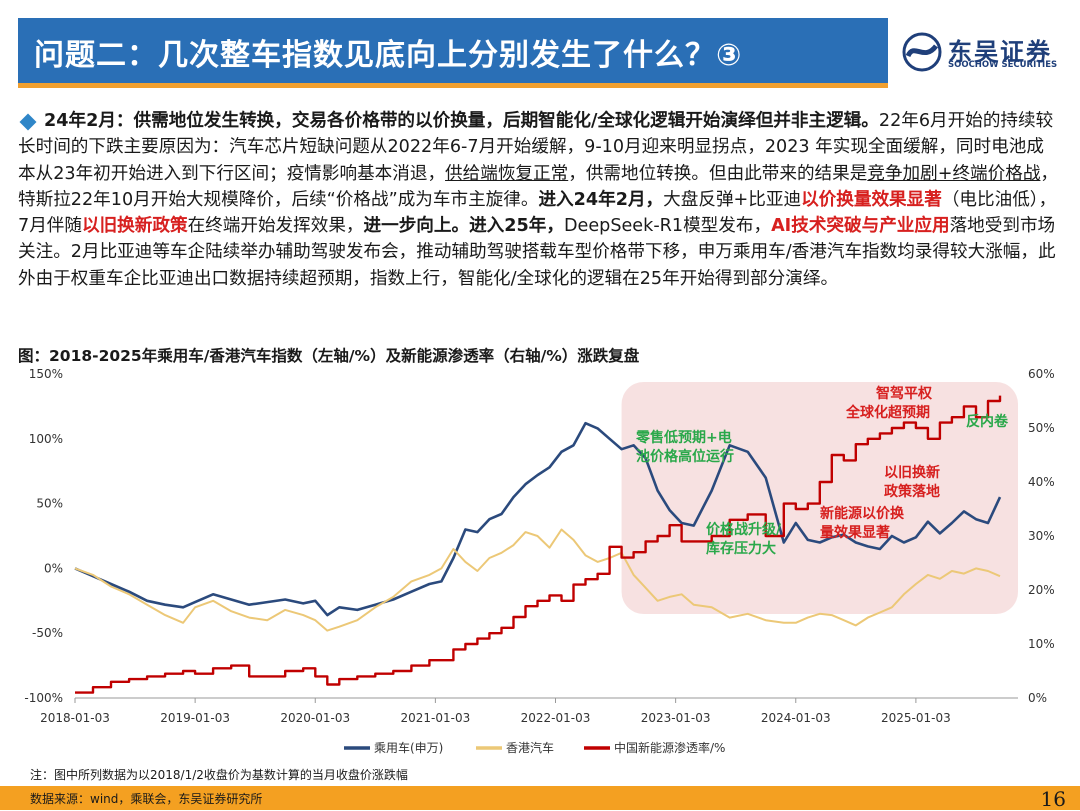 The image size is (1080, 811). I want to click on body-bold-2: 进一步向上。进入25年，, so click(463, 226).